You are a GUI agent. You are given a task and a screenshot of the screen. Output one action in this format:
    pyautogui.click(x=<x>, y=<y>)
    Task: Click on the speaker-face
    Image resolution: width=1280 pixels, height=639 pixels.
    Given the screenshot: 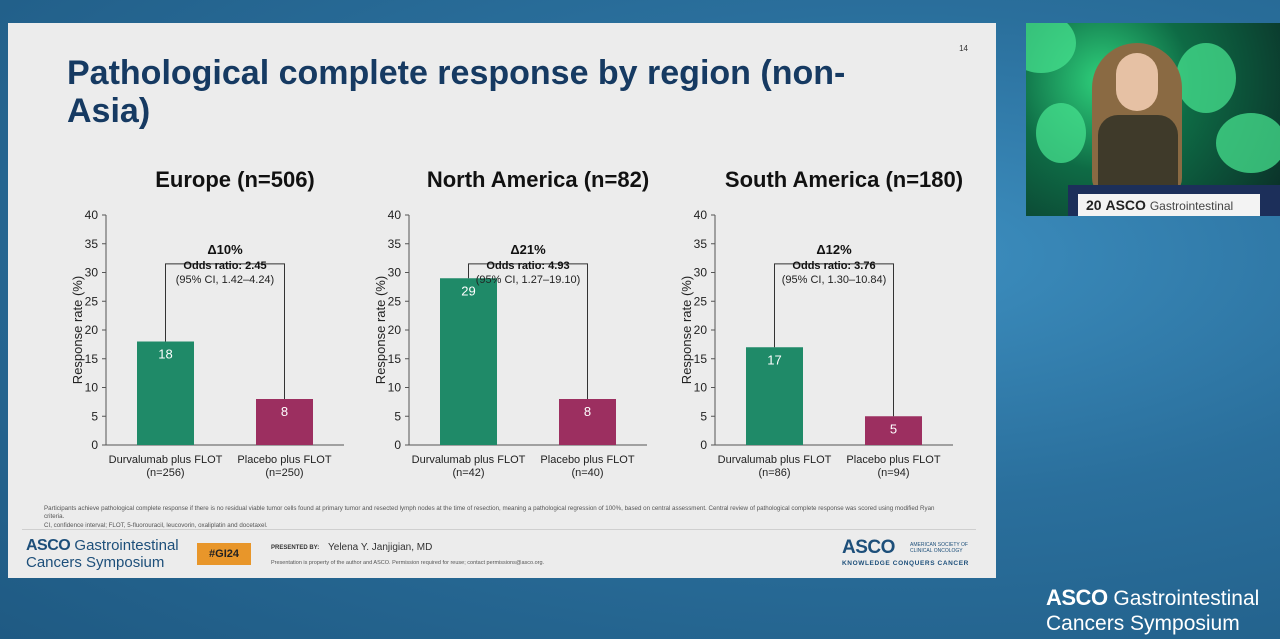 What is the action you would take?
    pyautogui.click(x=1137, y=82)
    